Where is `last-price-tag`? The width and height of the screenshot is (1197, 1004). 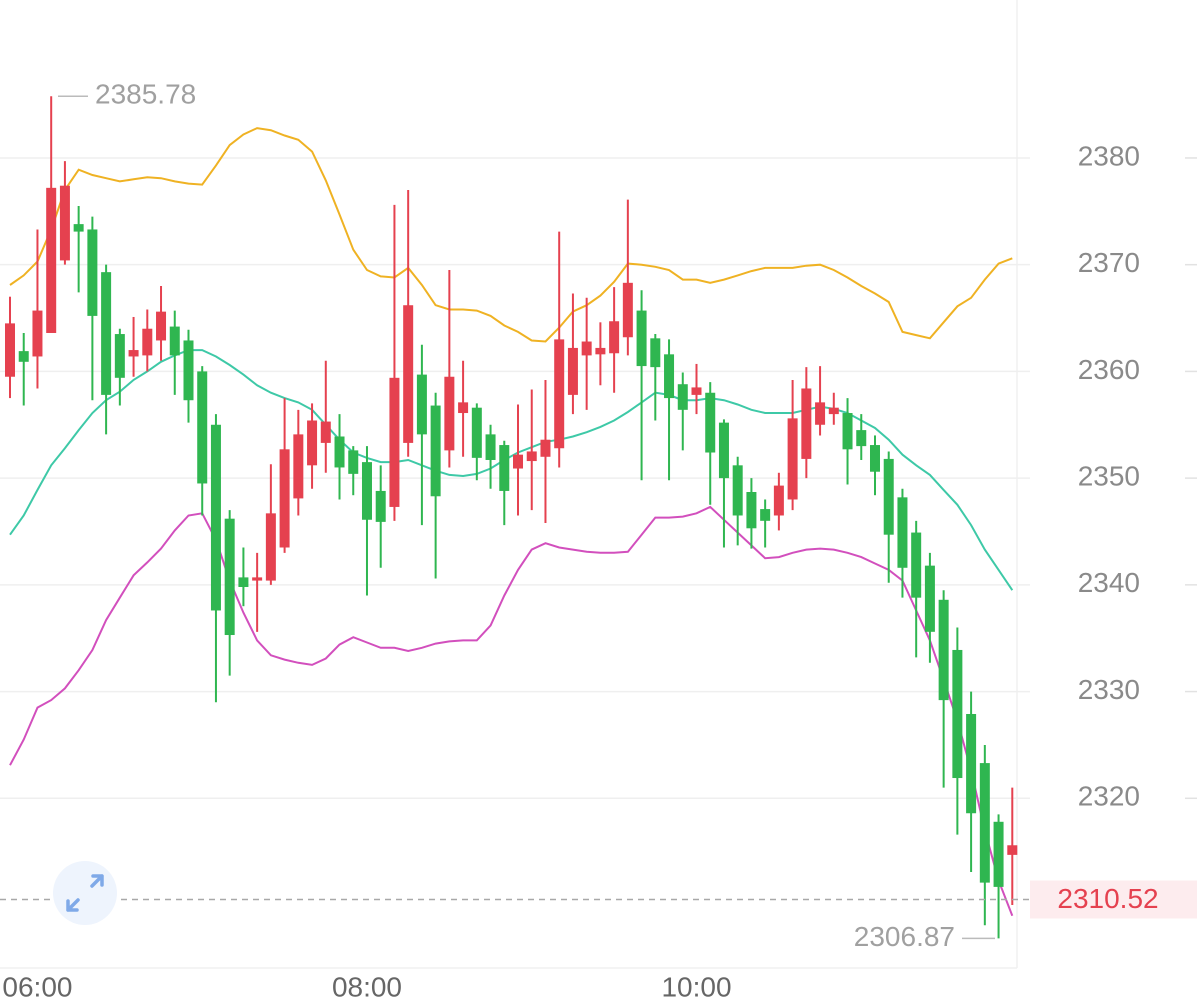
last-price-tag is located at coordinates (1113, 899).